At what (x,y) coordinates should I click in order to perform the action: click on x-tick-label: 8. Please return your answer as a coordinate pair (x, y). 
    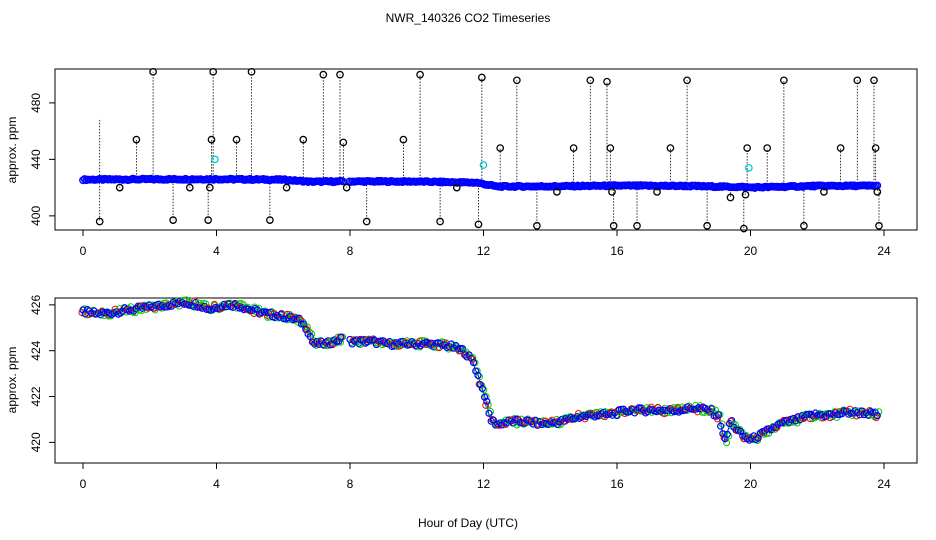
    Looking at the image, I should click on (350, 251).